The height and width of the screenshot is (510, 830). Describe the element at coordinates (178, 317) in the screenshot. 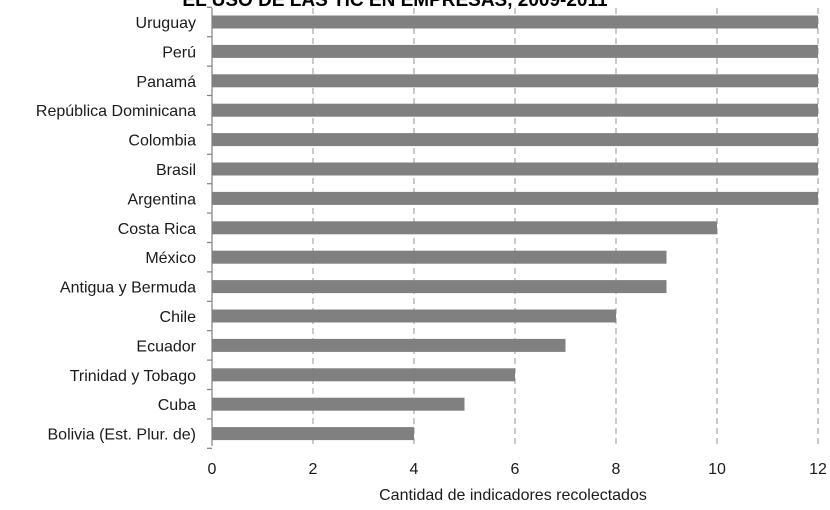

I see `category-label: Chile` at that location.